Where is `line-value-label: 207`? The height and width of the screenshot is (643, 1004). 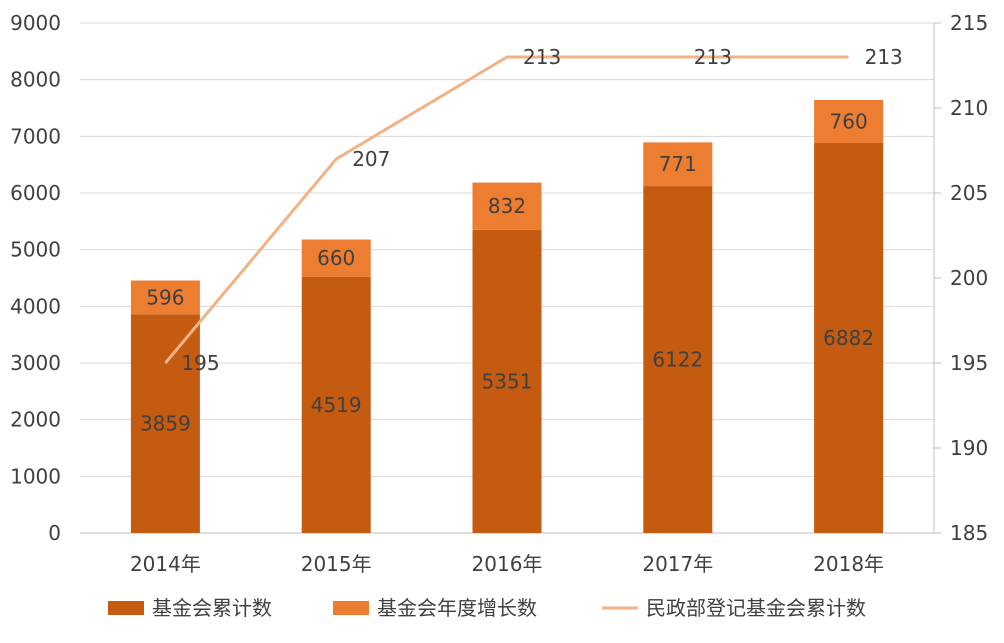 line-value-label: 207 is located at coordinates (371, 159).